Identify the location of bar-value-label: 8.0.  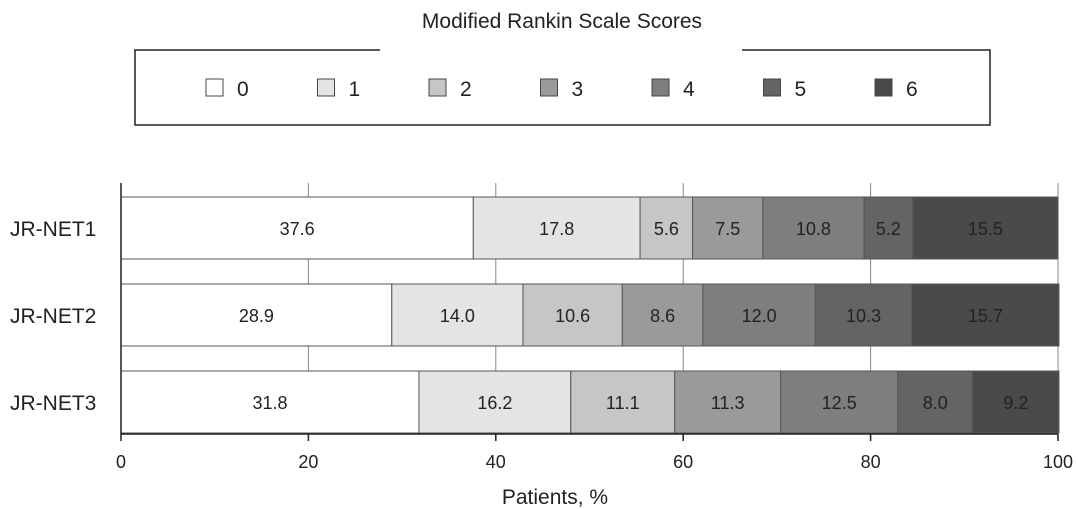
(935, 403).